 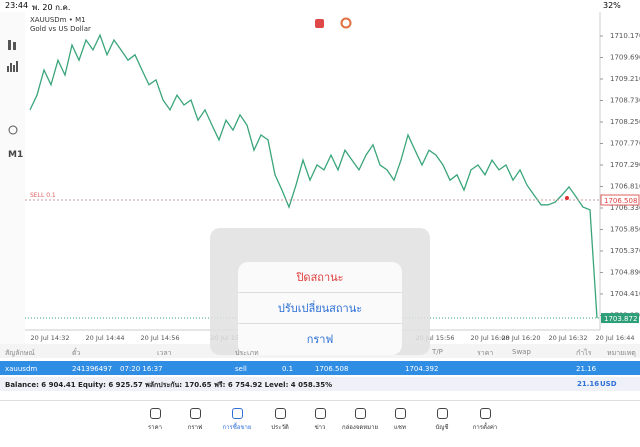 I want to click on sell-label: SELL 0.1, so click(x=43, y=195).